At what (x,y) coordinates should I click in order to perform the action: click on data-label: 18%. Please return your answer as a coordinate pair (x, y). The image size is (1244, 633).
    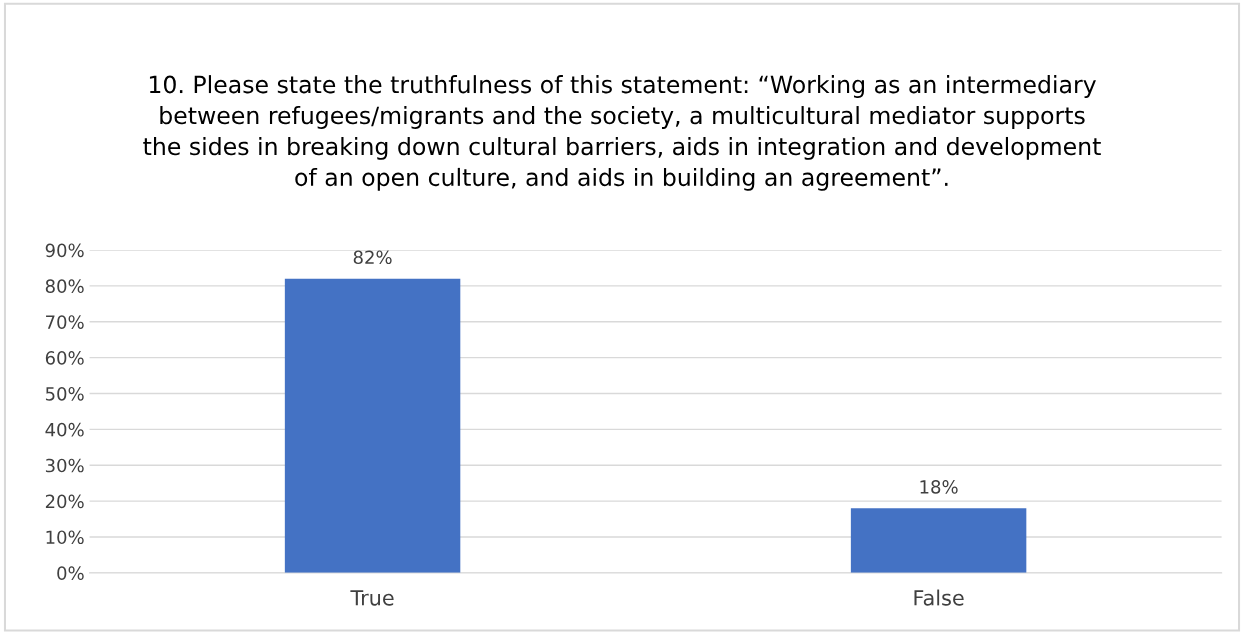
    Looking at the image, I should click on (939, 487).